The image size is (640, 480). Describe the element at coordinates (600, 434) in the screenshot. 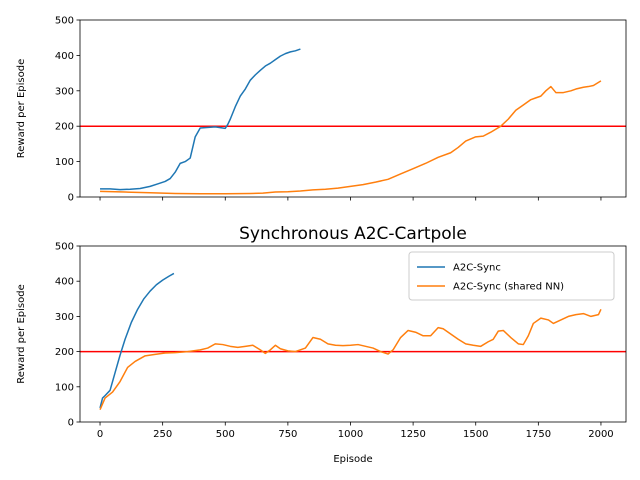

I see `x-tick-label: 2000` at that location.